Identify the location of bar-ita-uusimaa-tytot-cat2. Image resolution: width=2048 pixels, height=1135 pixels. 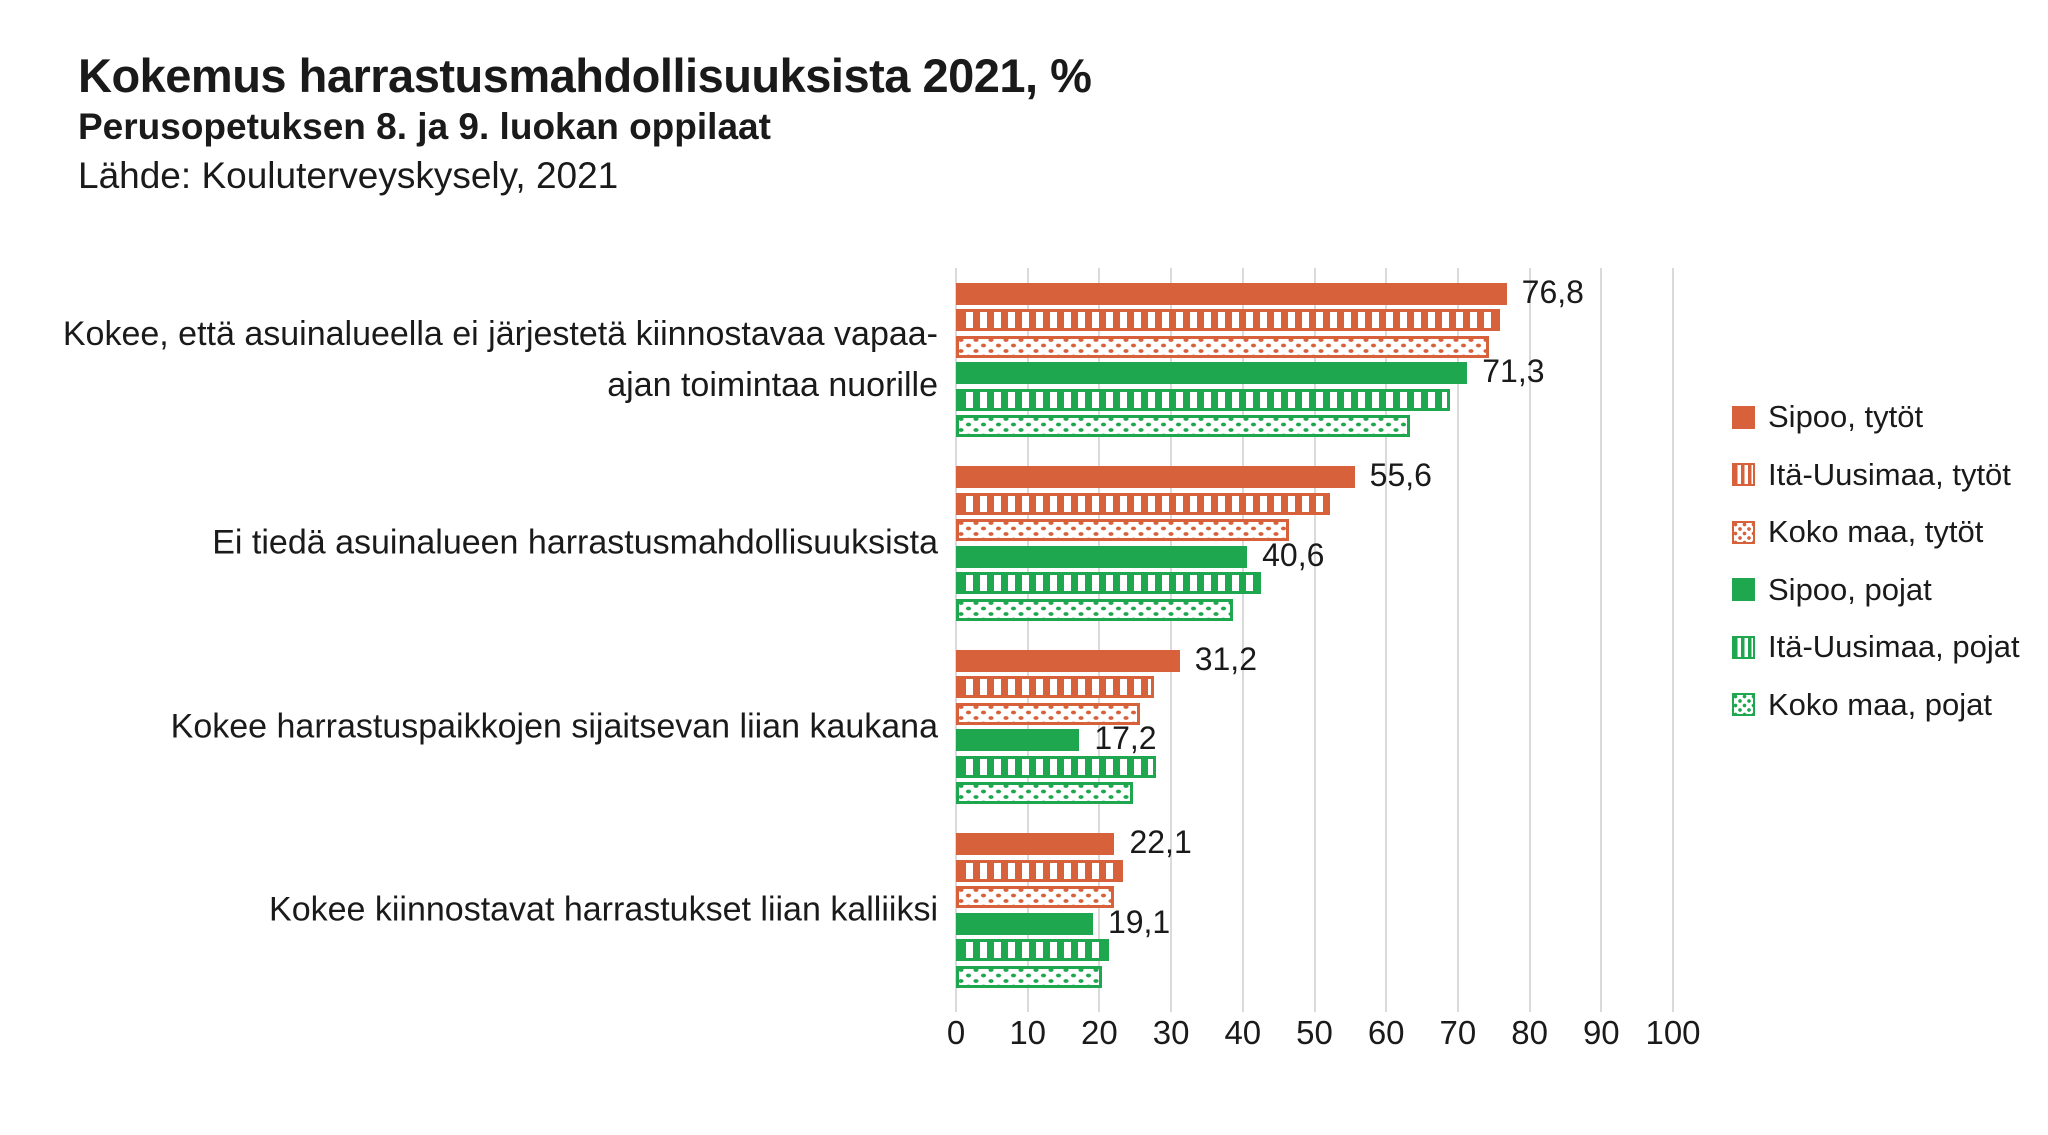
(1143, 503).